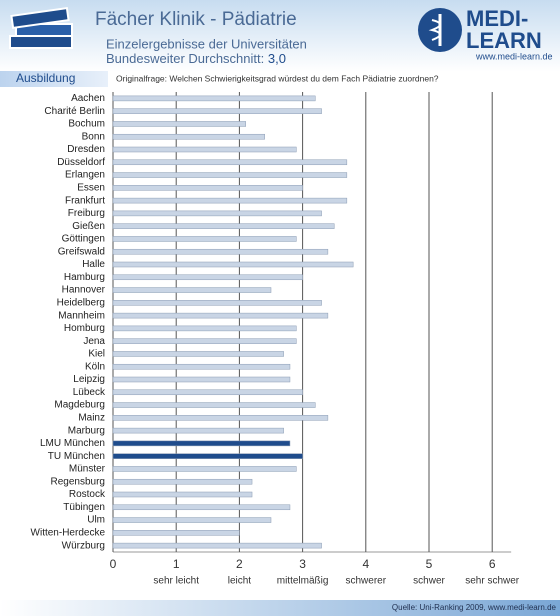 Image resolution: width=560 pixels, height=616 pixels. What do you see at coordinates (41, 28) in the screenshot?
I see `books-icon` at bounding box center [41, 28].